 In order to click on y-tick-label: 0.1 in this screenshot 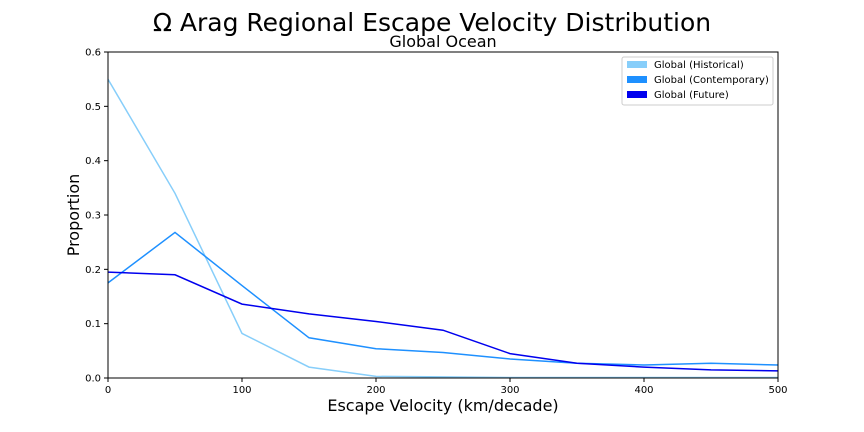, I will do `click(93, 324)`.